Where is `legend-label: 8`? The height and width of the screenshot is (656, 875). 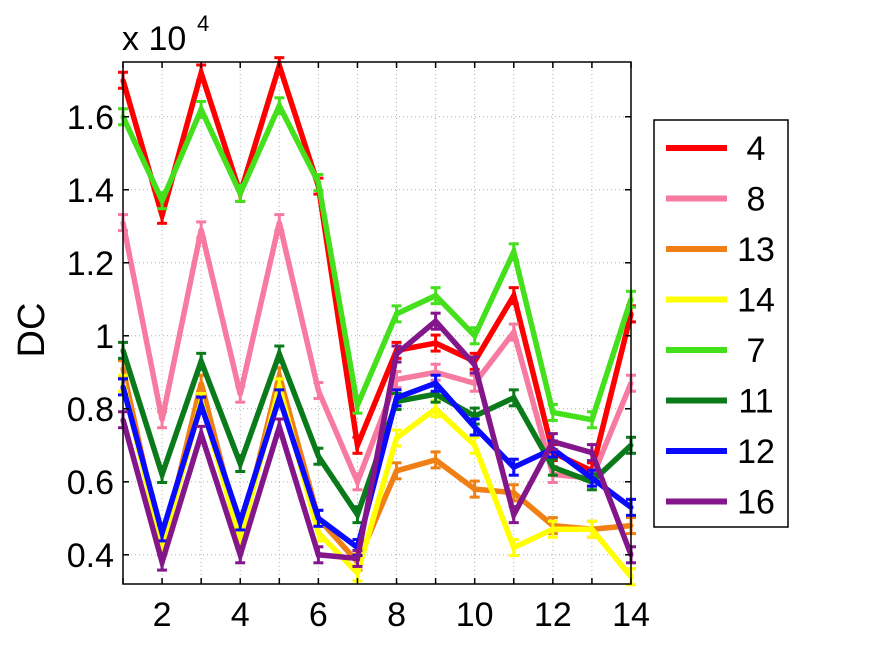 legend-label: 8 is located at coordinates (756, 200).